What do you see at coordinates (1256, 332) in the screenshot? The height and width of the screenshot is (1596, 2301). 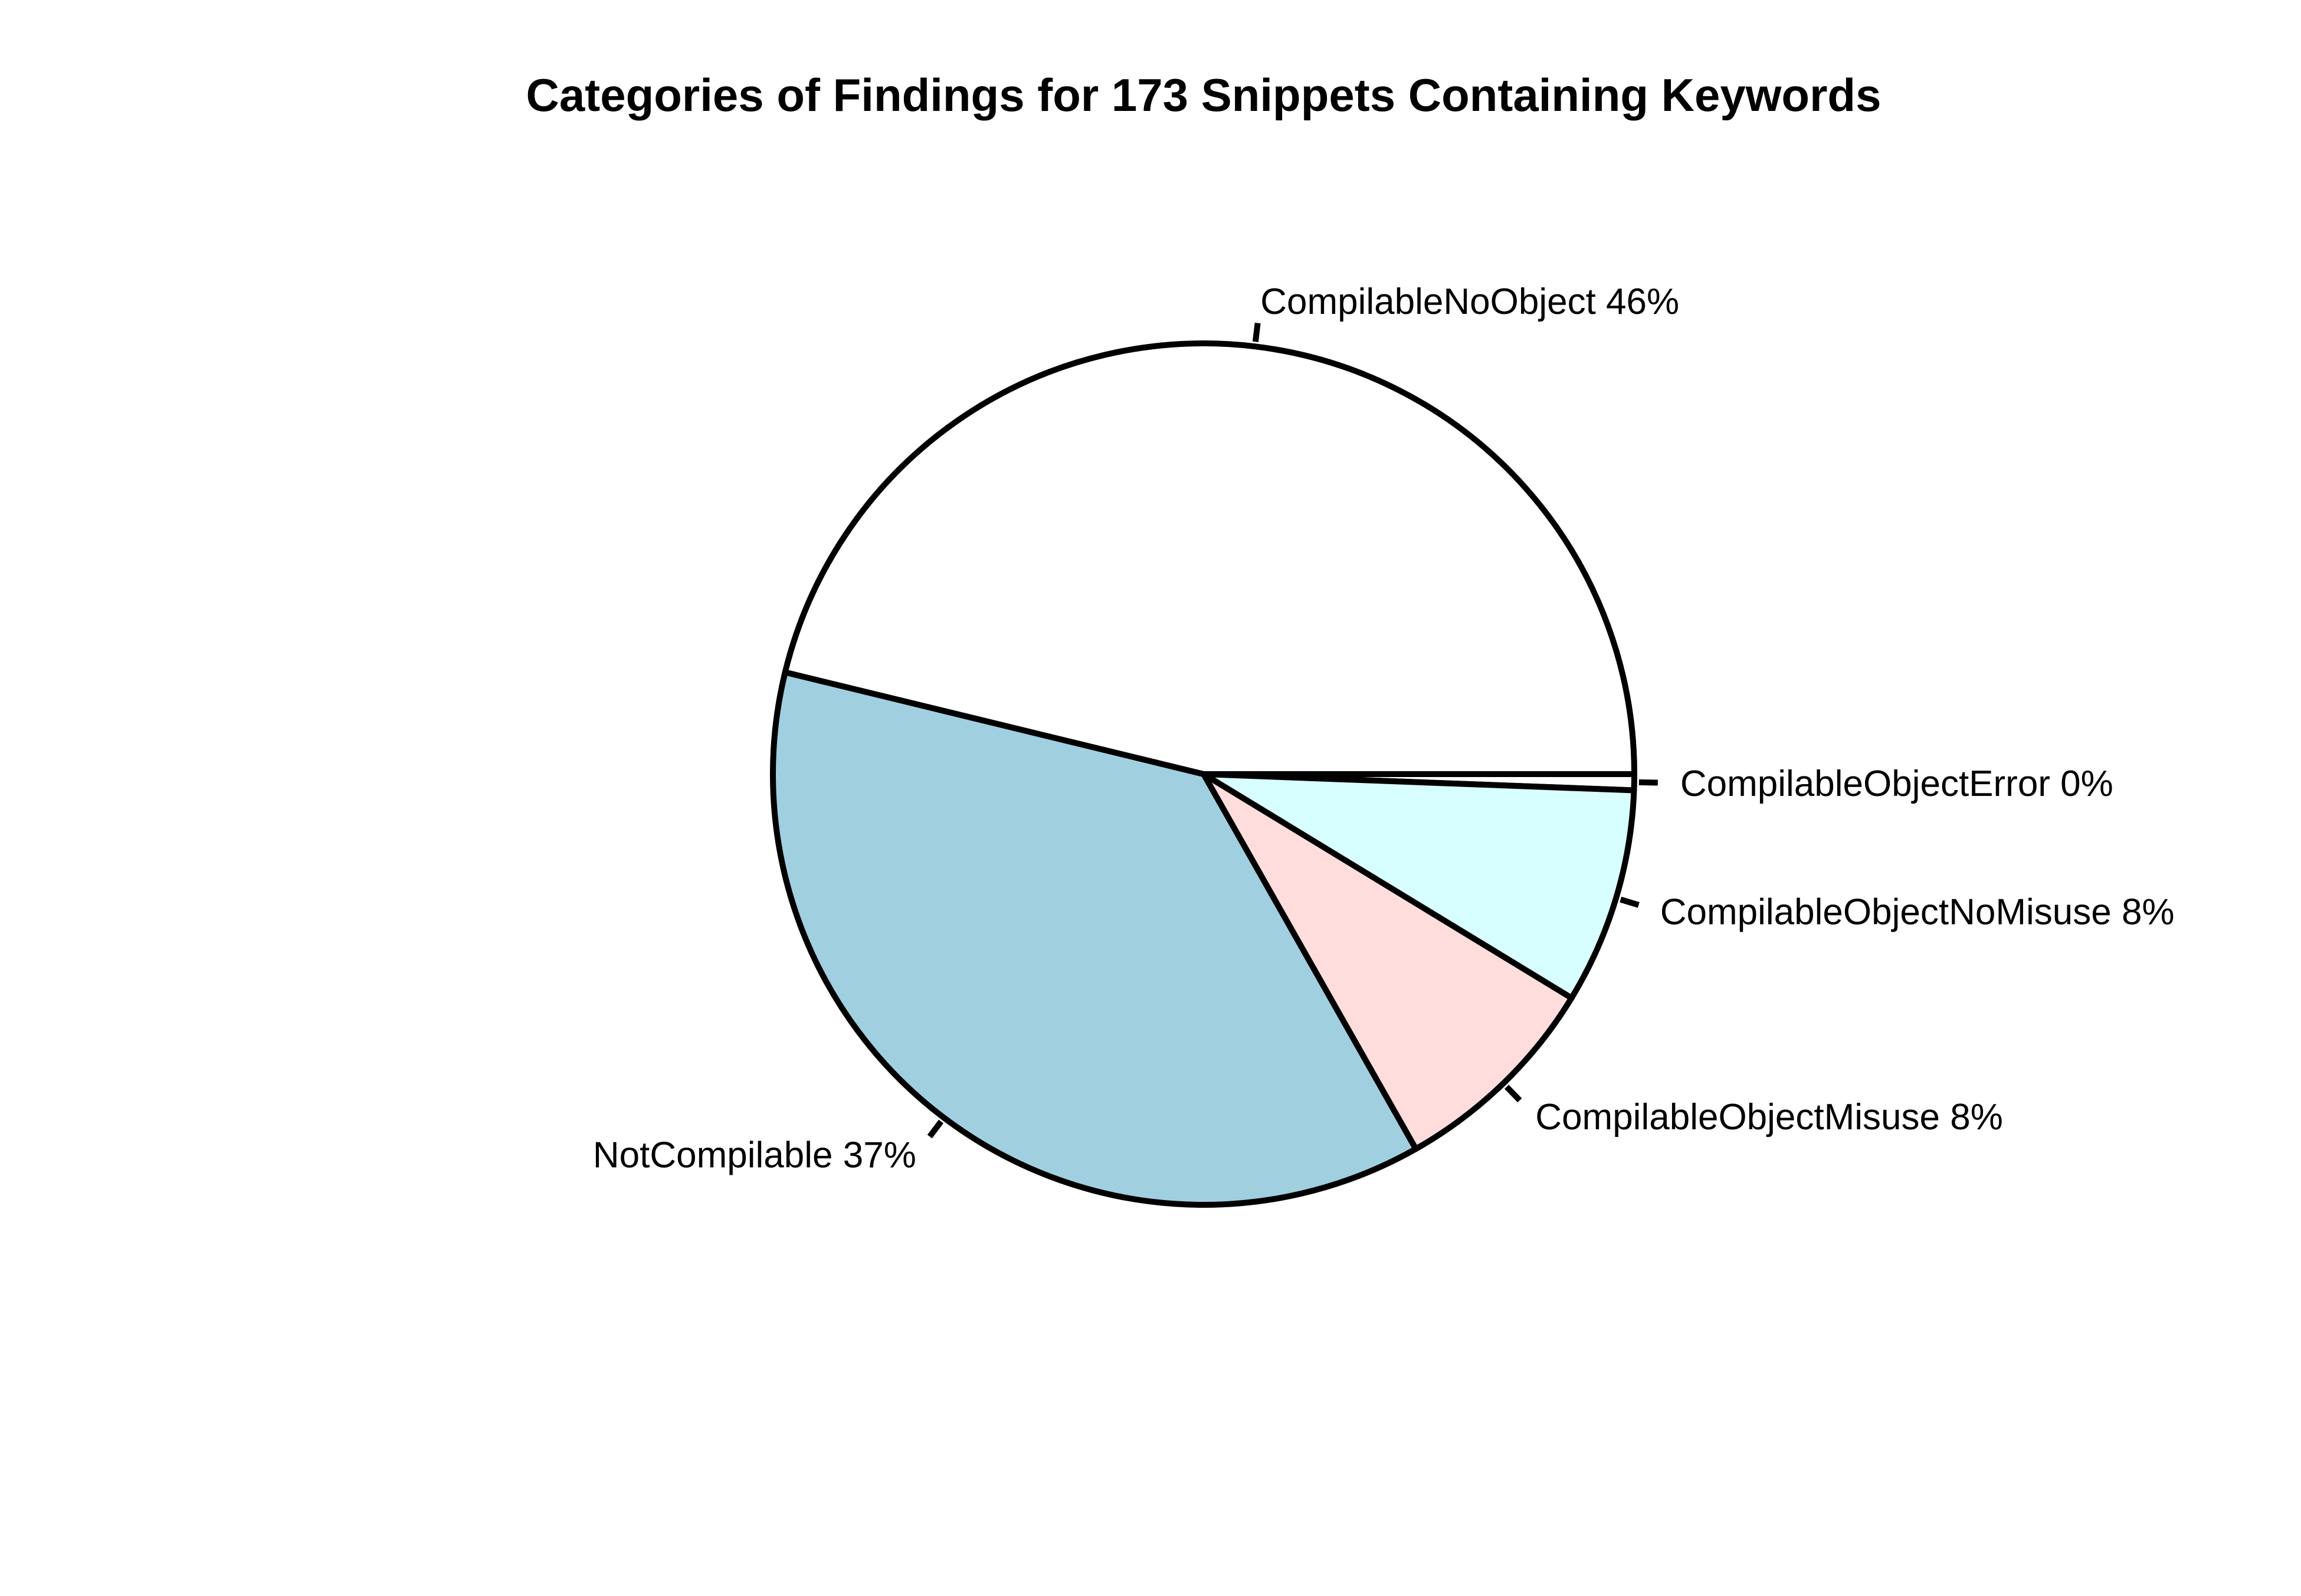 I see `label-tick-compilable-no-object` at bounding box center [1256, 332].